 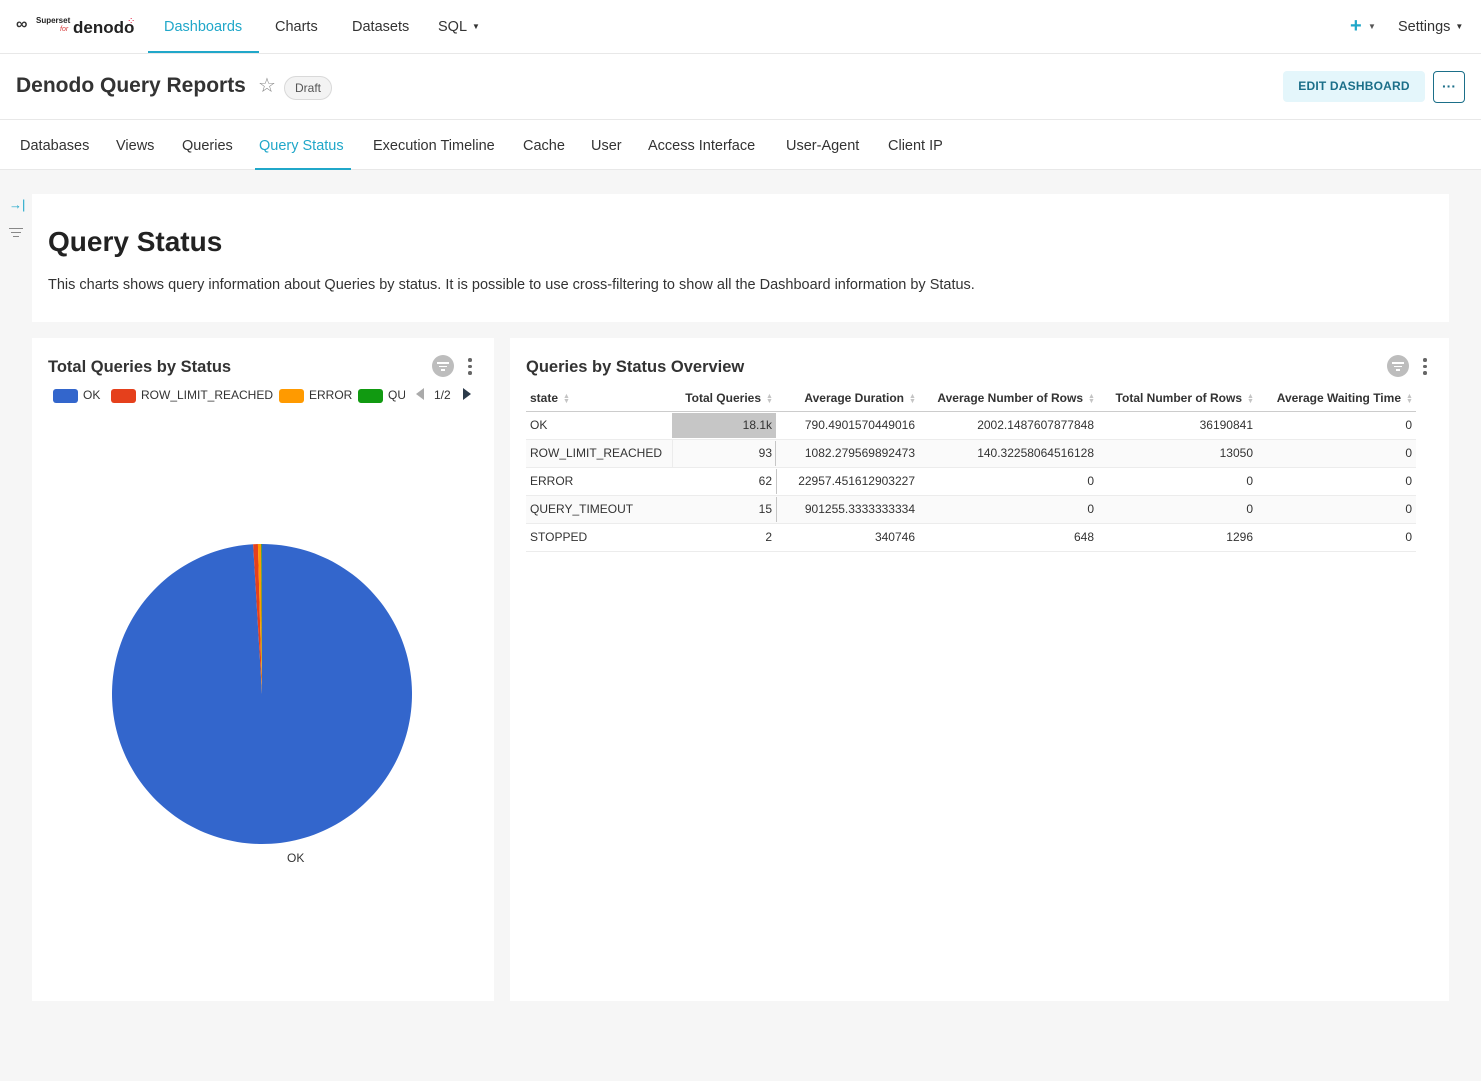 What do you see at coordinates (854, 397) in the screenshot?
I see `column-header-label: Average Duration` at bounding box center [854, 397].